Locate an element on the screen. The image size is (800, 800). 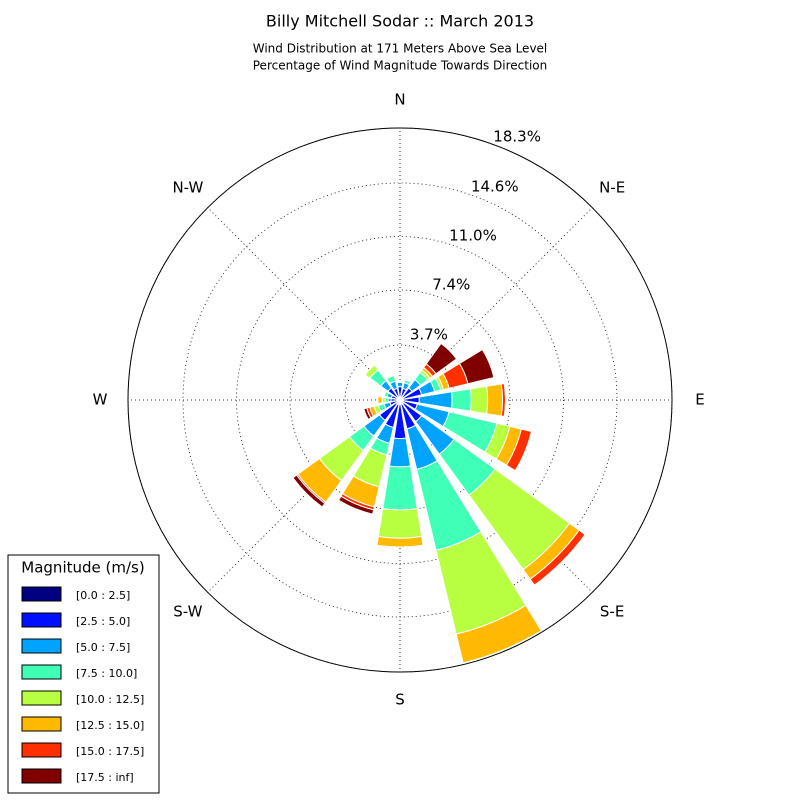
bars is located at coordinates (439, 503).